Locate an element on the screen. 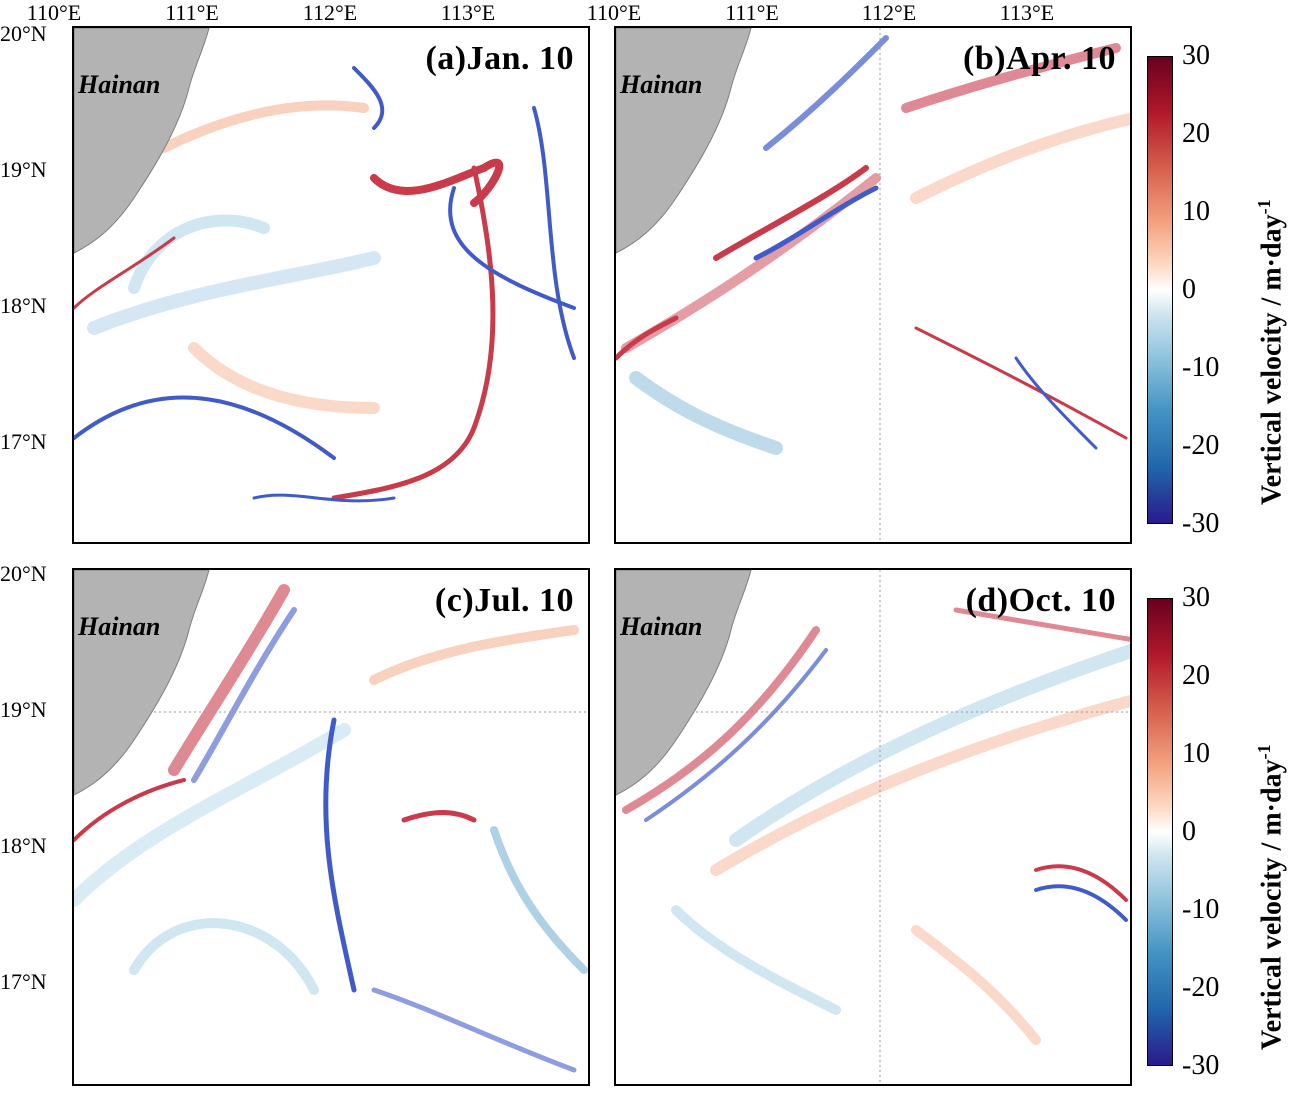 Image resolution: width=1299 pixels, height=1095 pixels. colorbar-title-text-bottom: Vertical velocity / m·day is located at coordinates (1272, 904).